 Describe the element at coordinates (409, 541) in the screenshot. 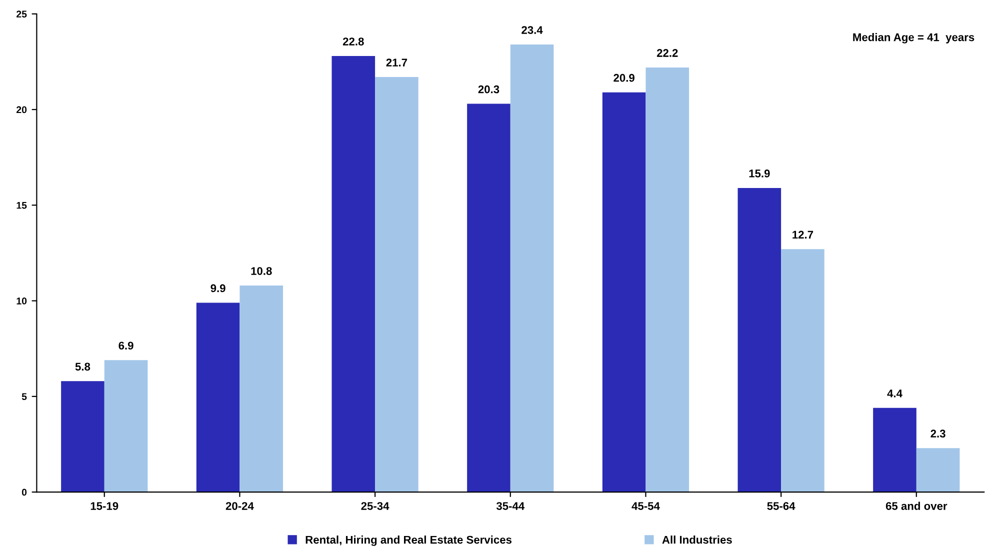

I see `legend-label: Rental, Hiring and Real Estate Services` at that location.